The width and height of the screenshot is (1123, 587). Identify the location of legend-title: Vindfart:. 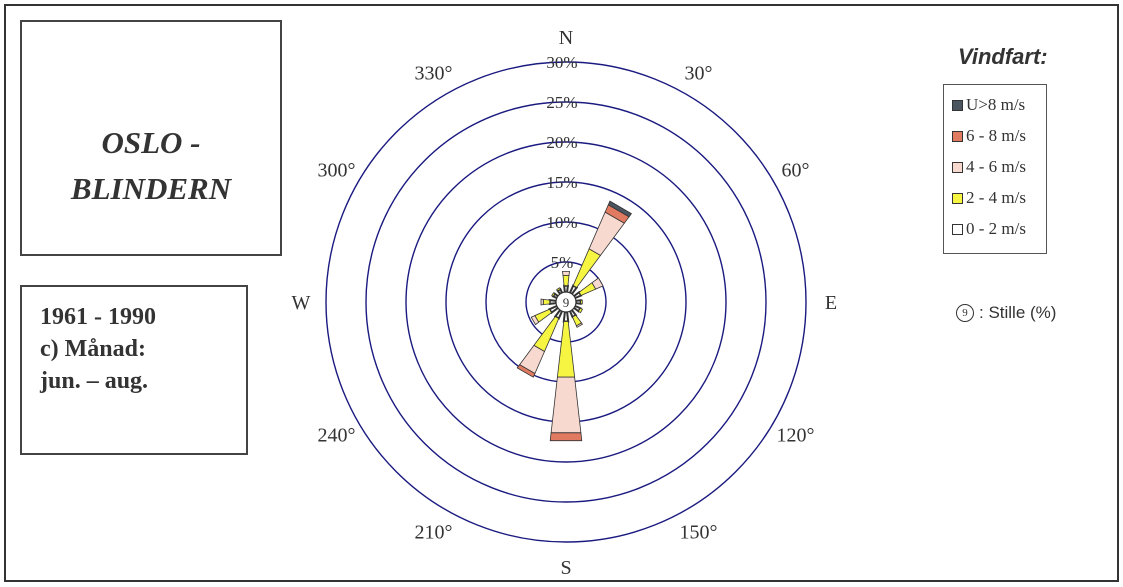
(1003, 56).